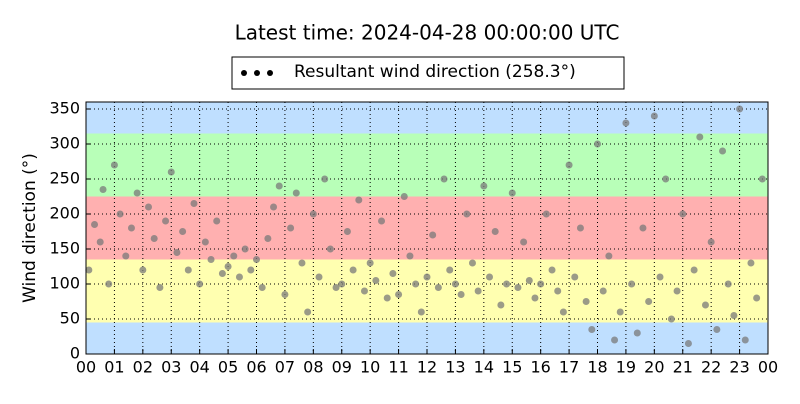 This screenshot has height=404, width=800. What do you see at coordinates (64, 143) in the screenshot?
I see `y-tick-label: 300` at bounding box center [64, 143].